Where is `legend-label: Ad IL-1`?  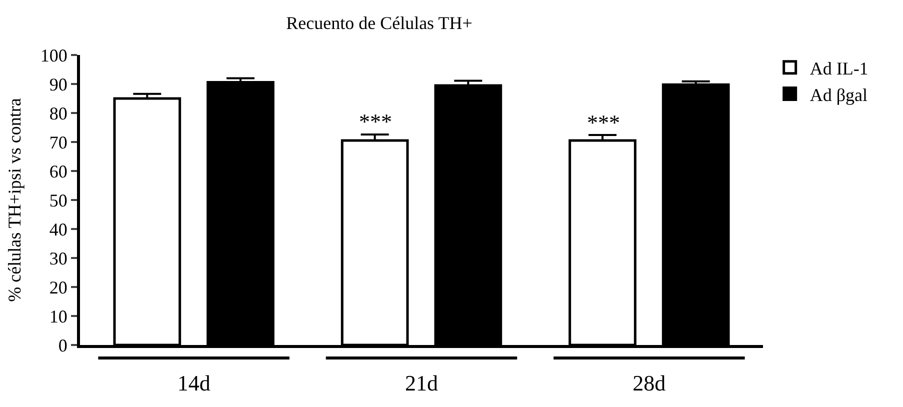
legend-label: Ad IL-1 is located at coordinates (839, 68).